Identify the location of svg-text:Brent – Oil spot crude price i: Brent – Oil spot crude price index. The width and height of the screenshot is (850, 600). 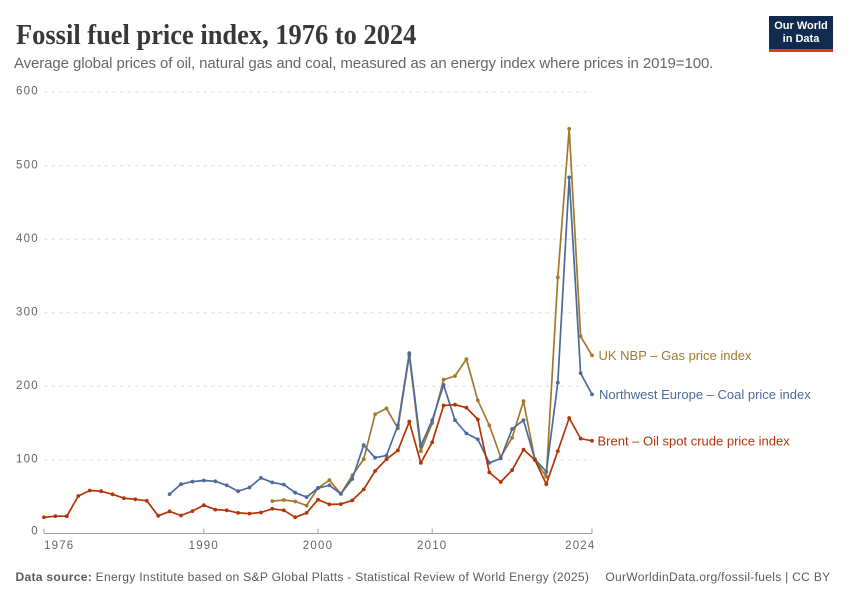
(694, 440).